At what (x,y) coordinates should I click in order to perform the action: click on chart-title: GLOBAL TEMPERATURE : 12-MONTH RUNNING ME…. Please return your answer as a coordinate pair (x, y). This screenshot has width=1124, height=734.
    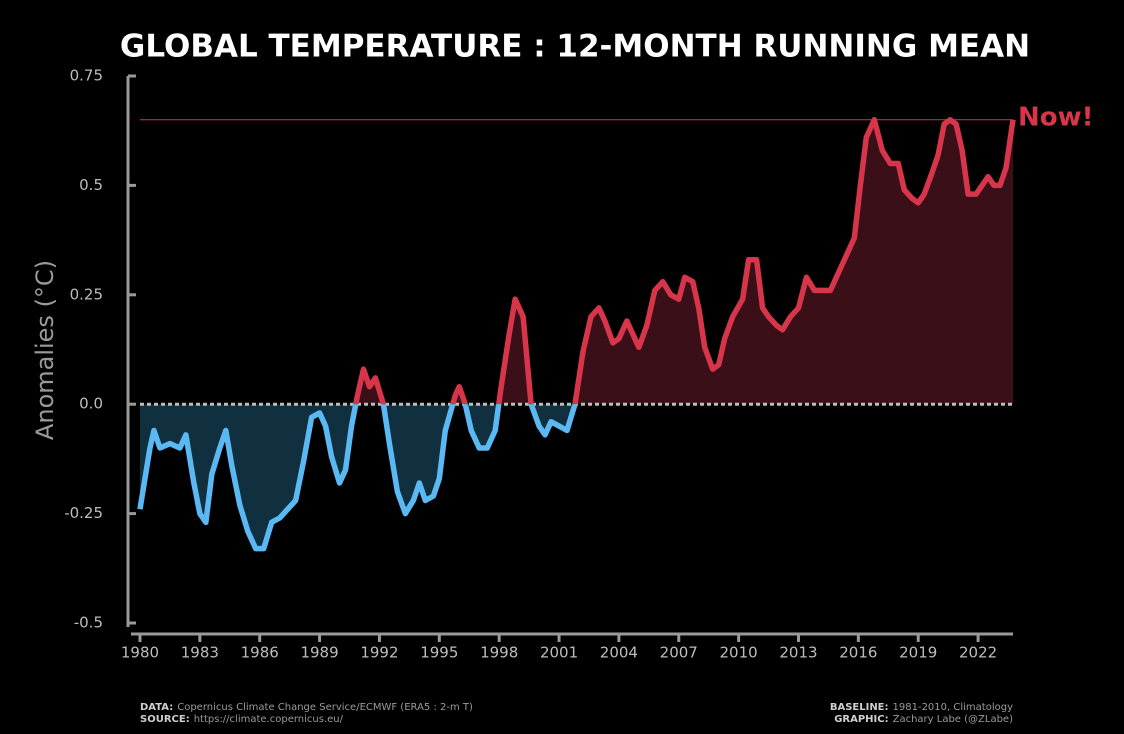
    Looking at the image, I should click on (575, 47).